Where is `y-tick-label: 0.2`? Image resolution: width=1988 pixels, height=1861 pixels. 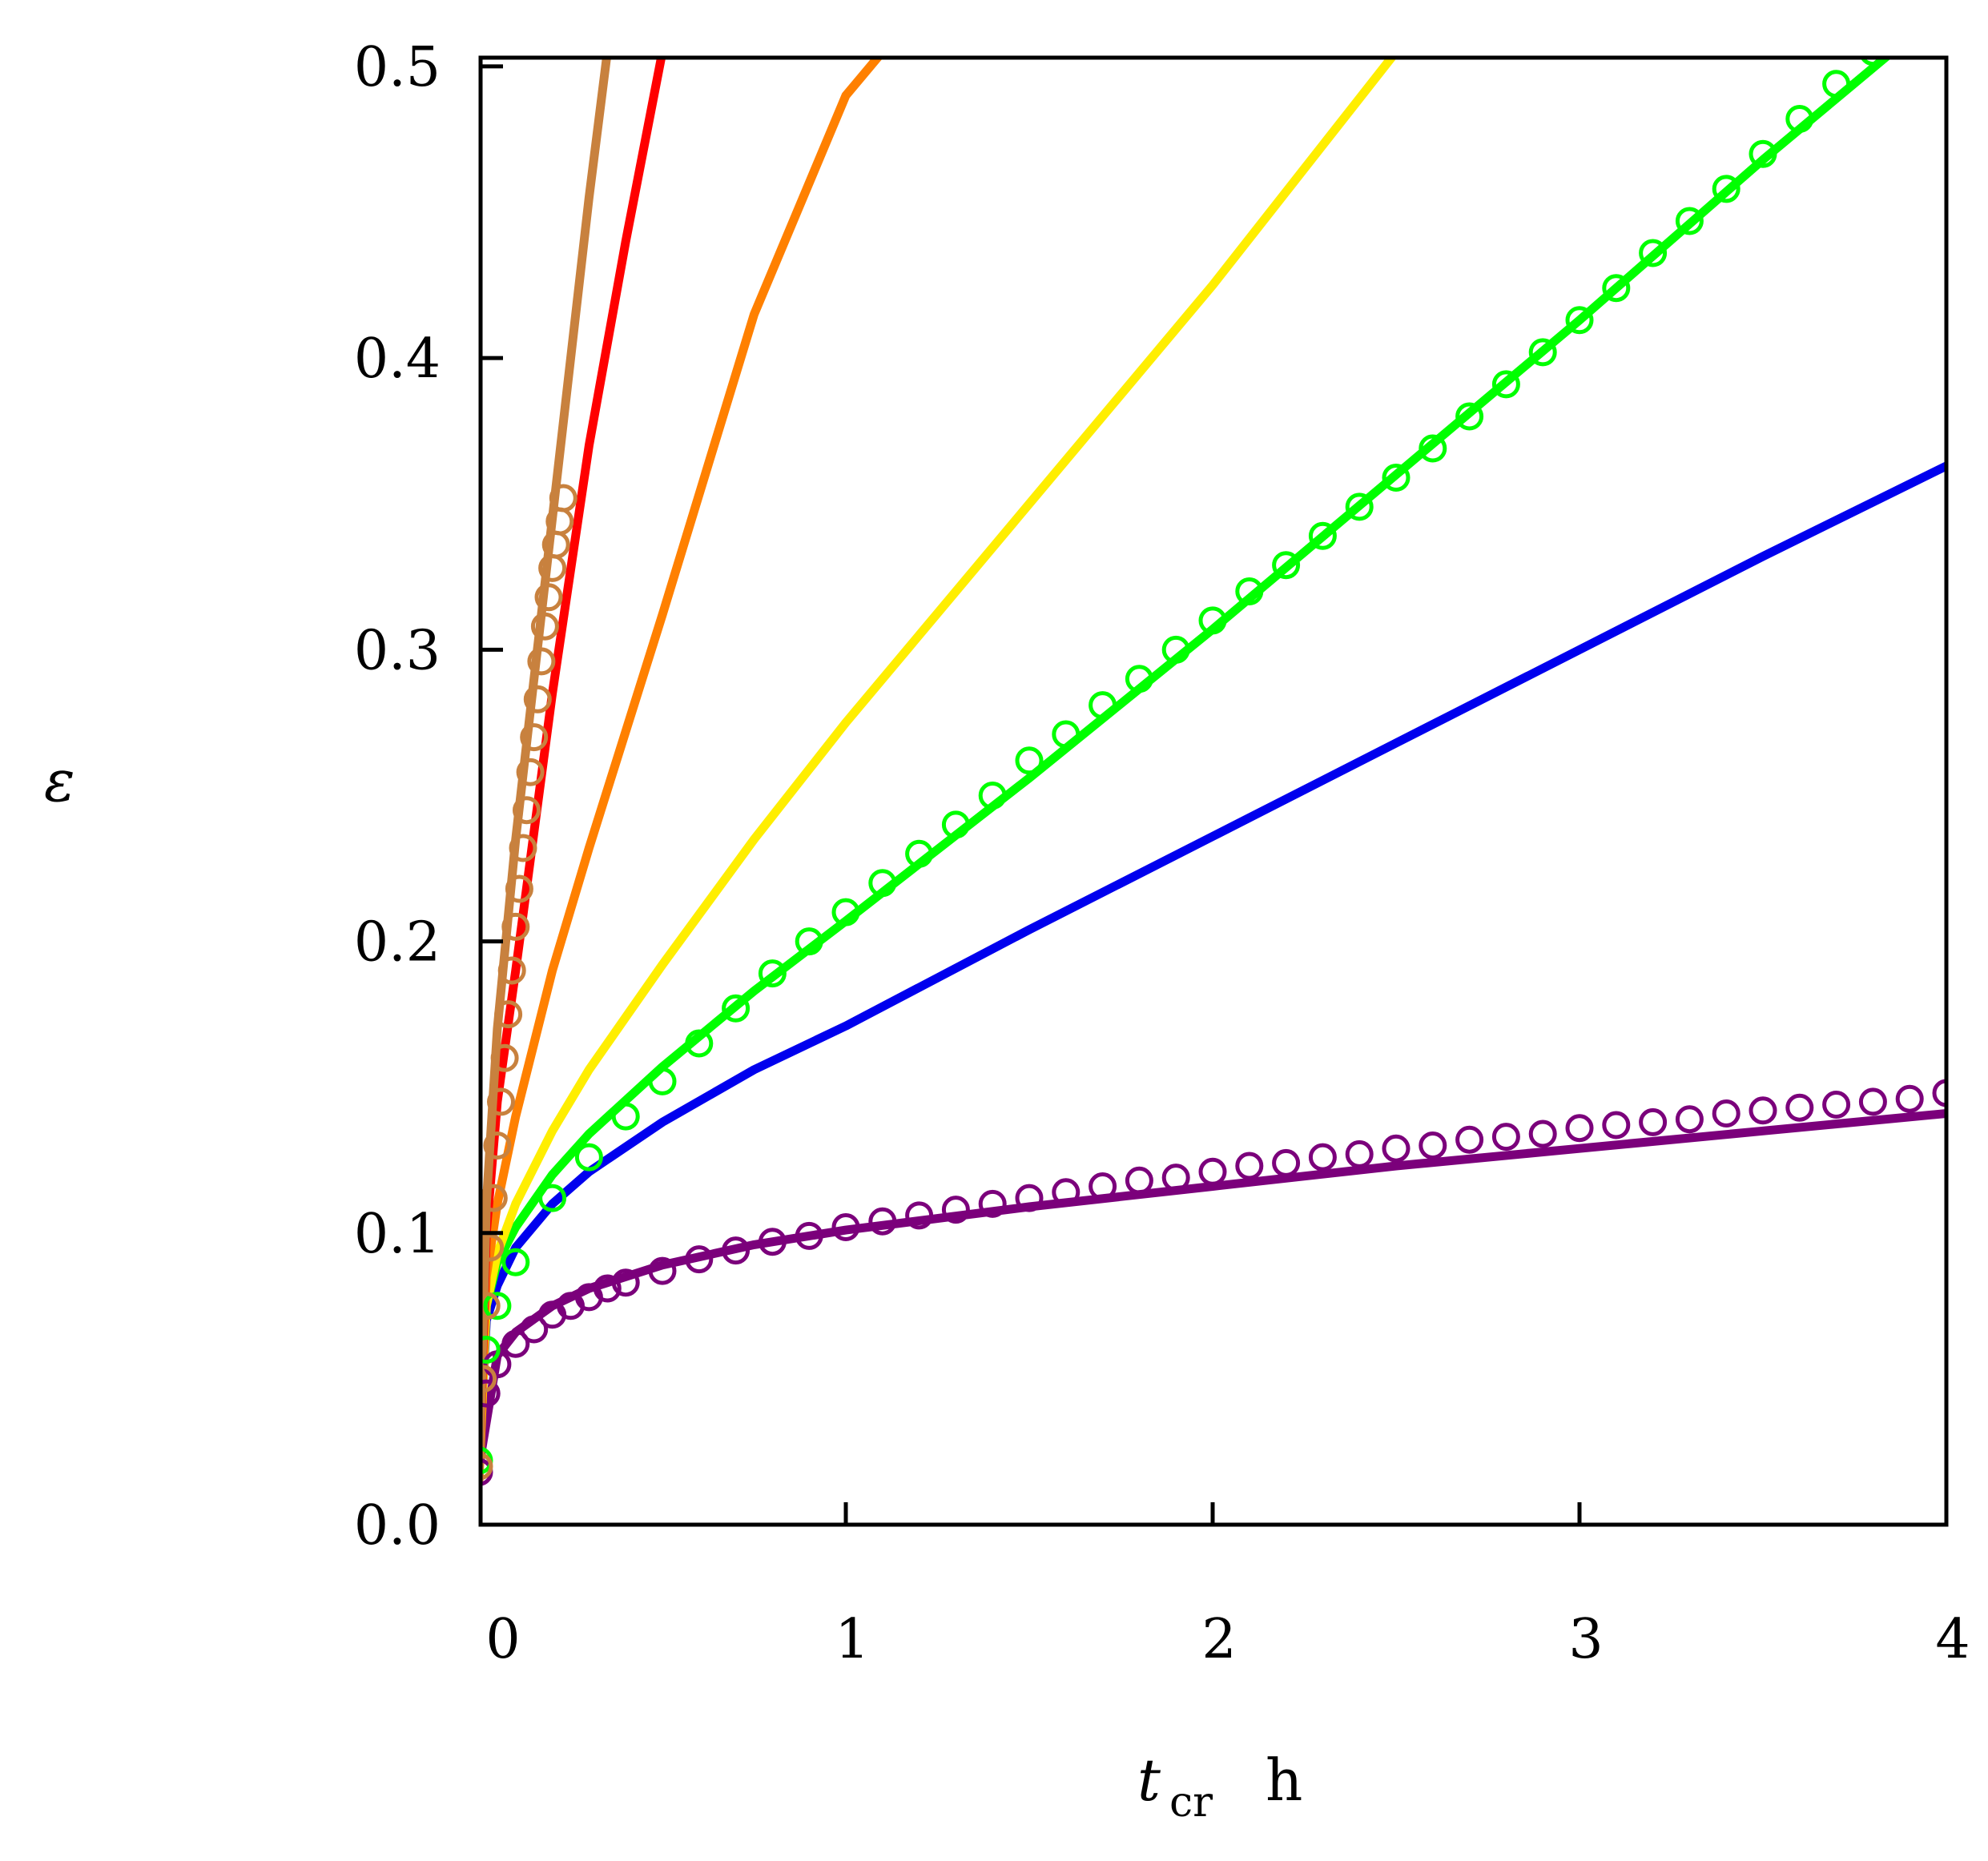
y-tick-label: 0.2 is located at coordinates (397, 943).